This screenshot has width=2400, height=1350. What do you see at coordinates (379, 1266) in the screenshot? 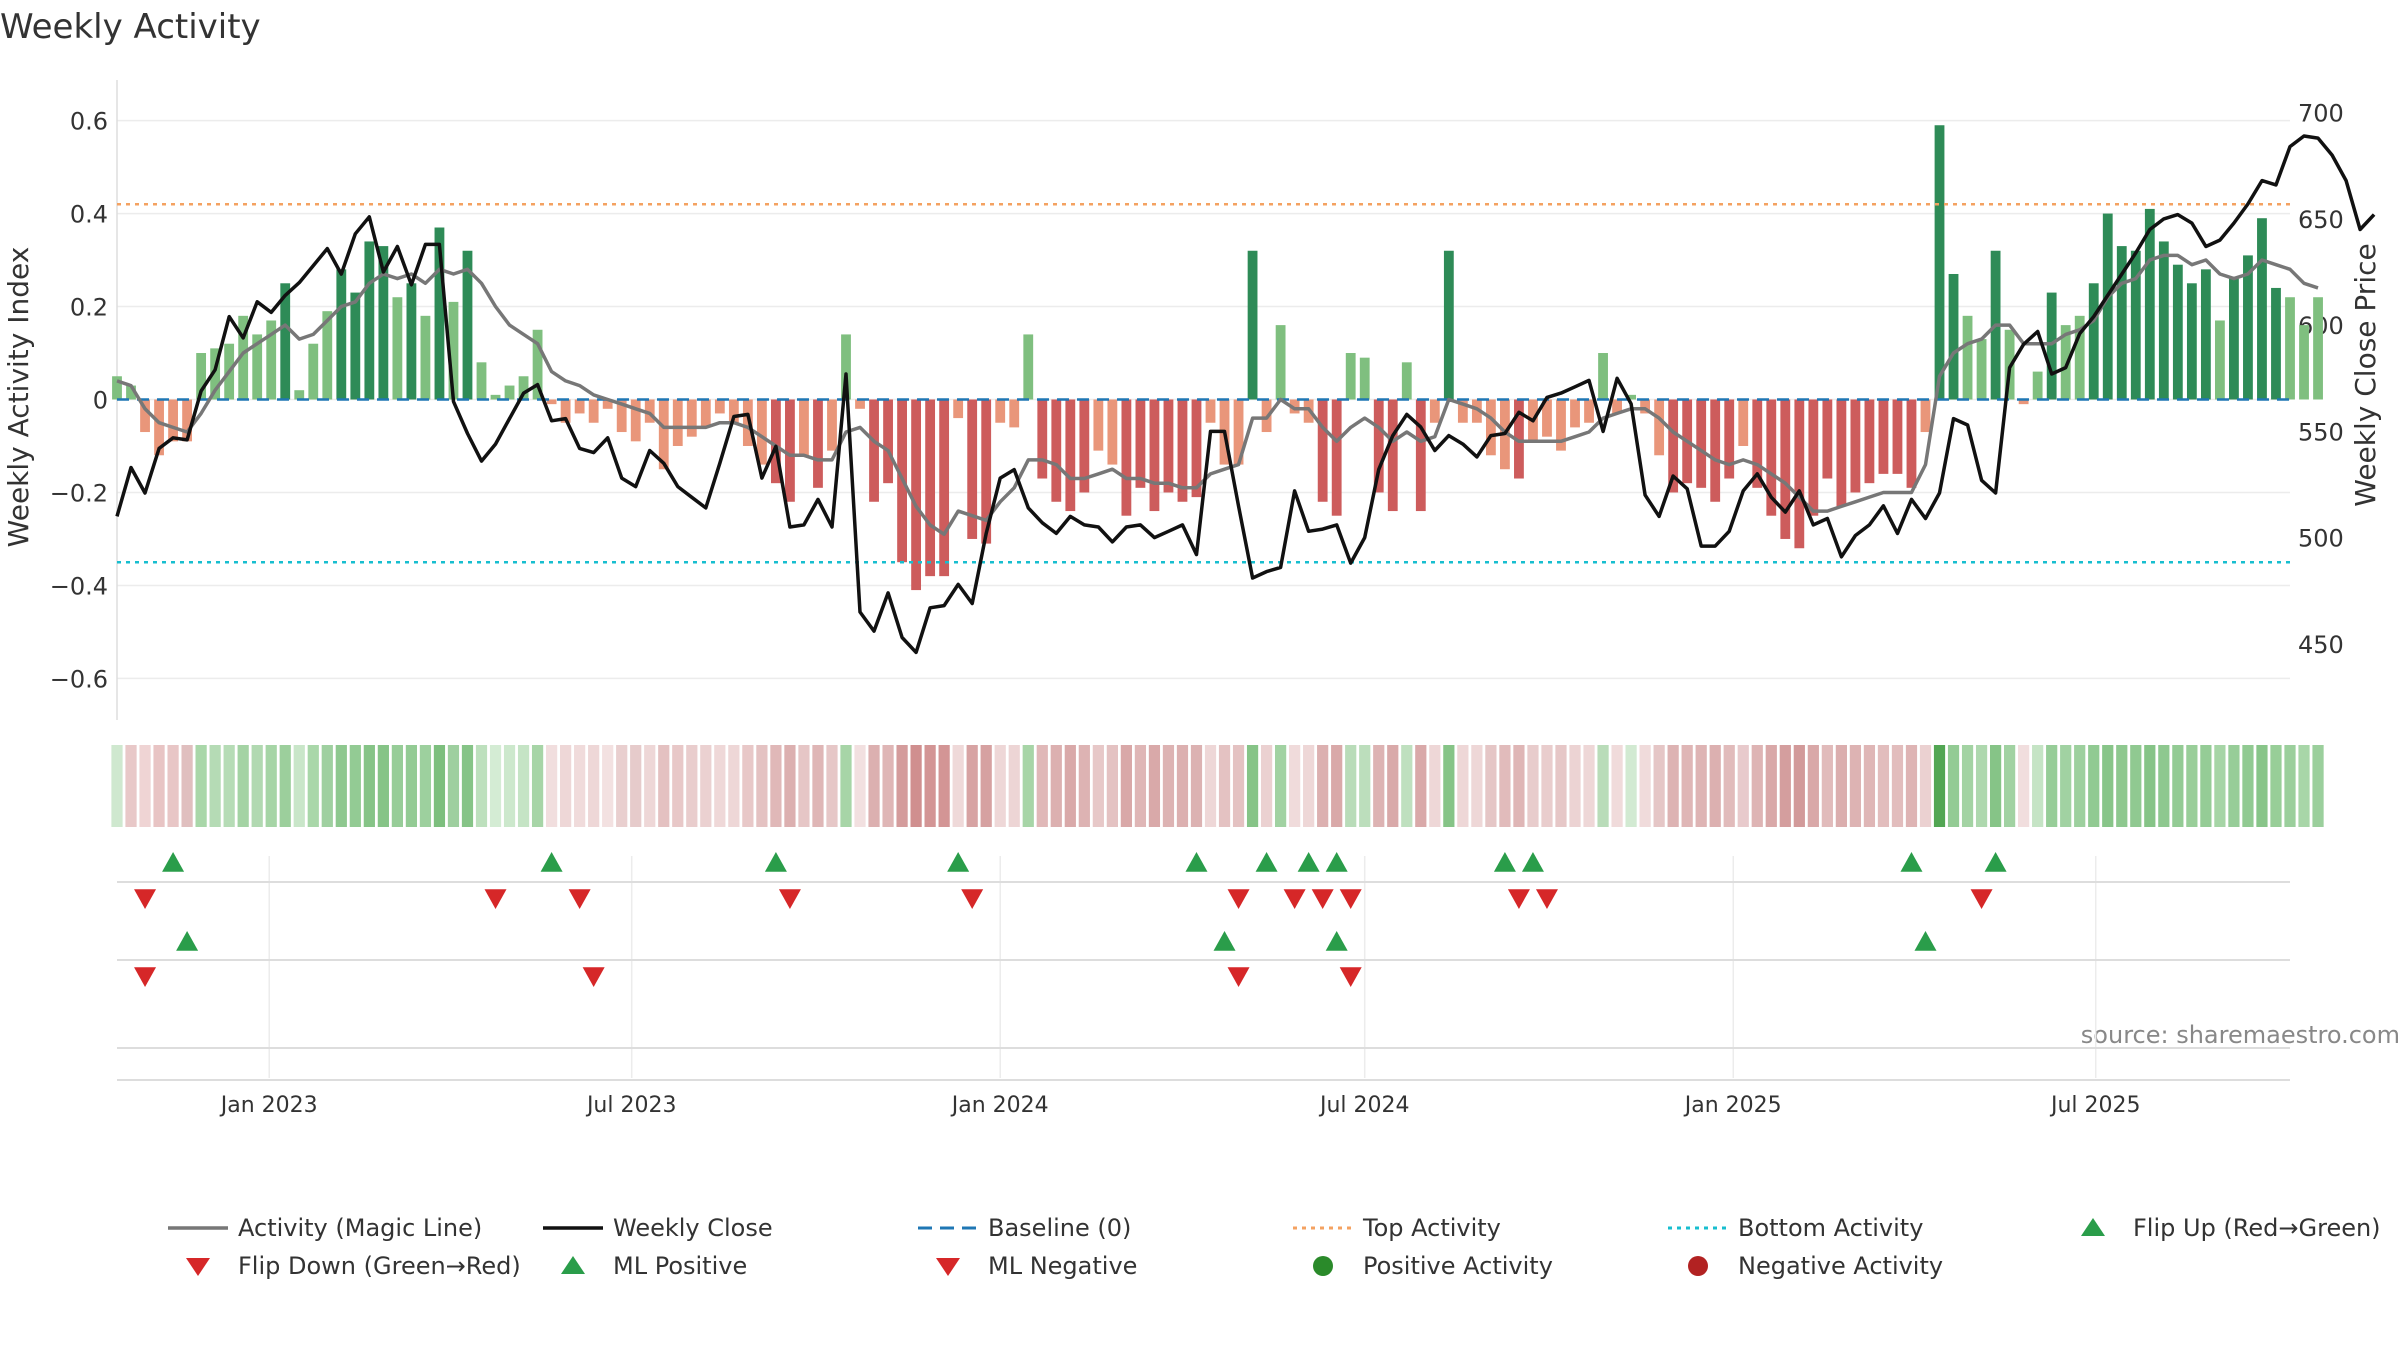
I see `legend-label: Flip Down (Green→Red)` at bounding box center [379, 1266].